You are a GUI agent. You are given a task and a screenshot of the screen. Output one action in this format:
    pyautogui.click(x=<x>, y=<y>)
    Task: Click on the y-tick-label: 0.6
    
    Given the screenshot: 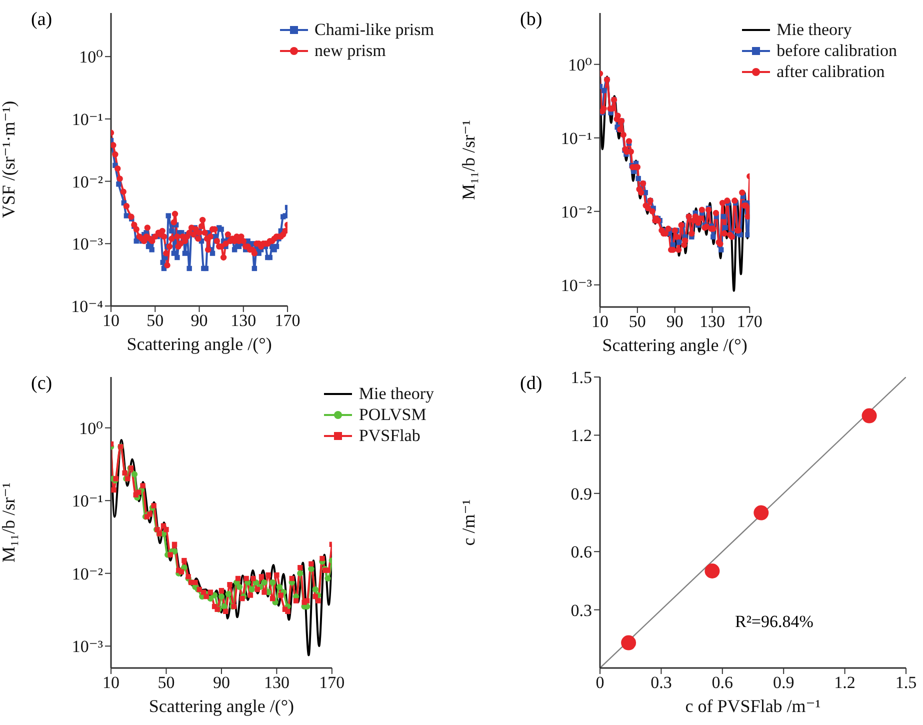 What is the action you would take?
    pyautogui.click(x=581, y=552)
    